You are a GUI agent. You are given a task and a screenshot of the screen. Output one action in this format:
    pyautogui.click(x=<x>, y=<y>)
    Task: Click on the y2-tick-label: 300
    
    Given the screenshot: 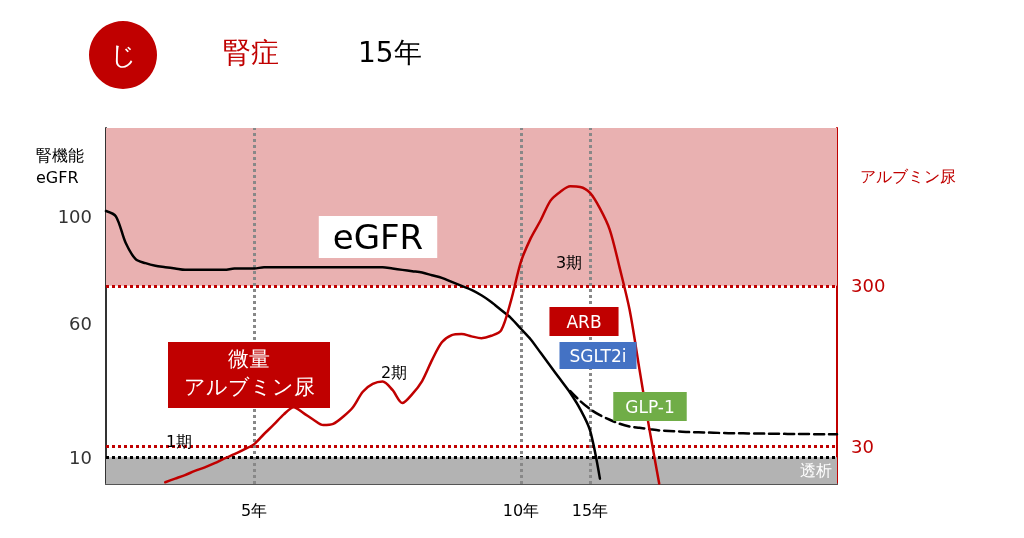 What is the action you would take?
    pyautogui.click(x=868, y=286)
    